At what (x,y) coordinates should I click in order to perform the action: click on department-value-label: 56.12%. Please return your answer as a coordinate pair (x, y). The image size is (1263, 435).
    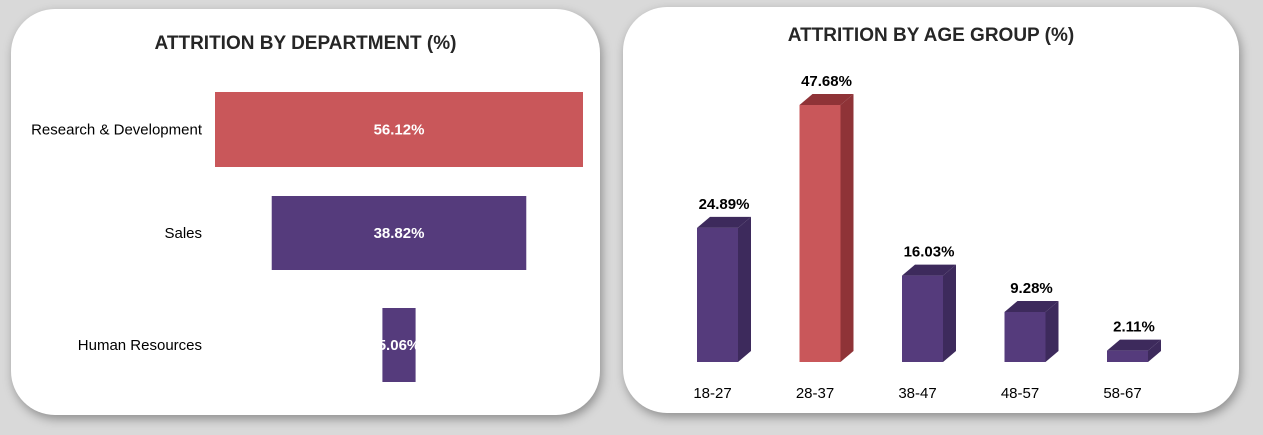
    Looking at the image, I should click on (399, 130).